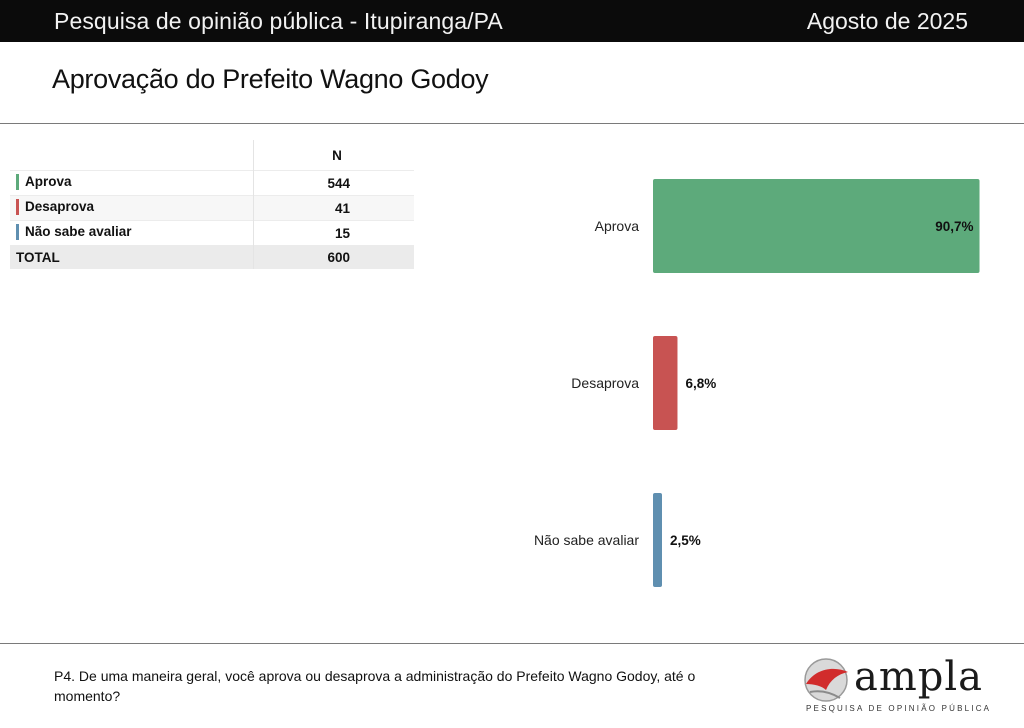 This screenshot has width=1024, height=728. Describe the element at coordinates (826, 680) in the screenshot. I see `ampla-logo-icon` at that location.